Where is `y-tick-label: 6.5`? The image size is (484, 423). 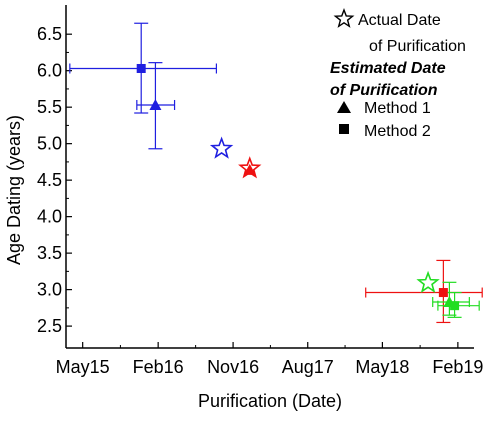
y-tick-label: 6.5 is located at coordinates (49, 34).